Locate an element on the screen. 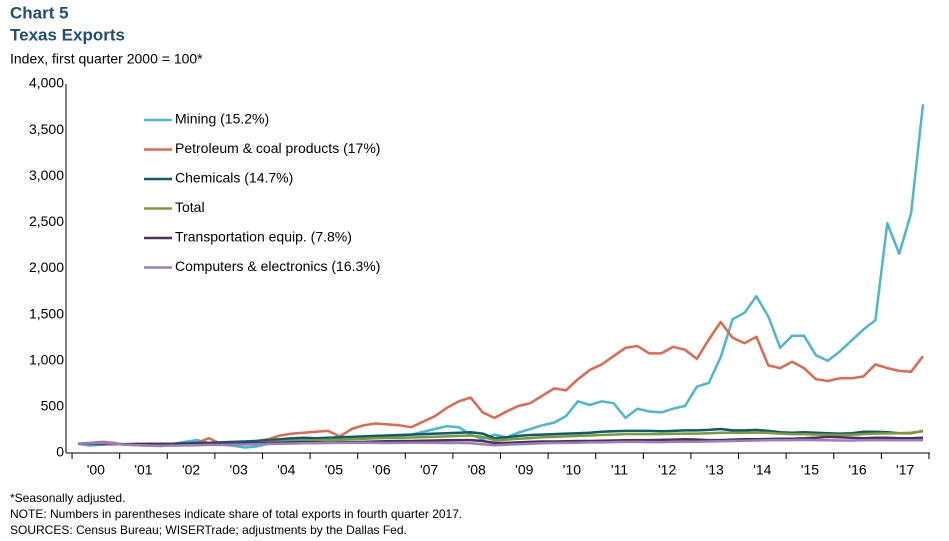 This screenshot has width=949, height=541. x-tick-label: '11 is located at coordinates (619, 470).